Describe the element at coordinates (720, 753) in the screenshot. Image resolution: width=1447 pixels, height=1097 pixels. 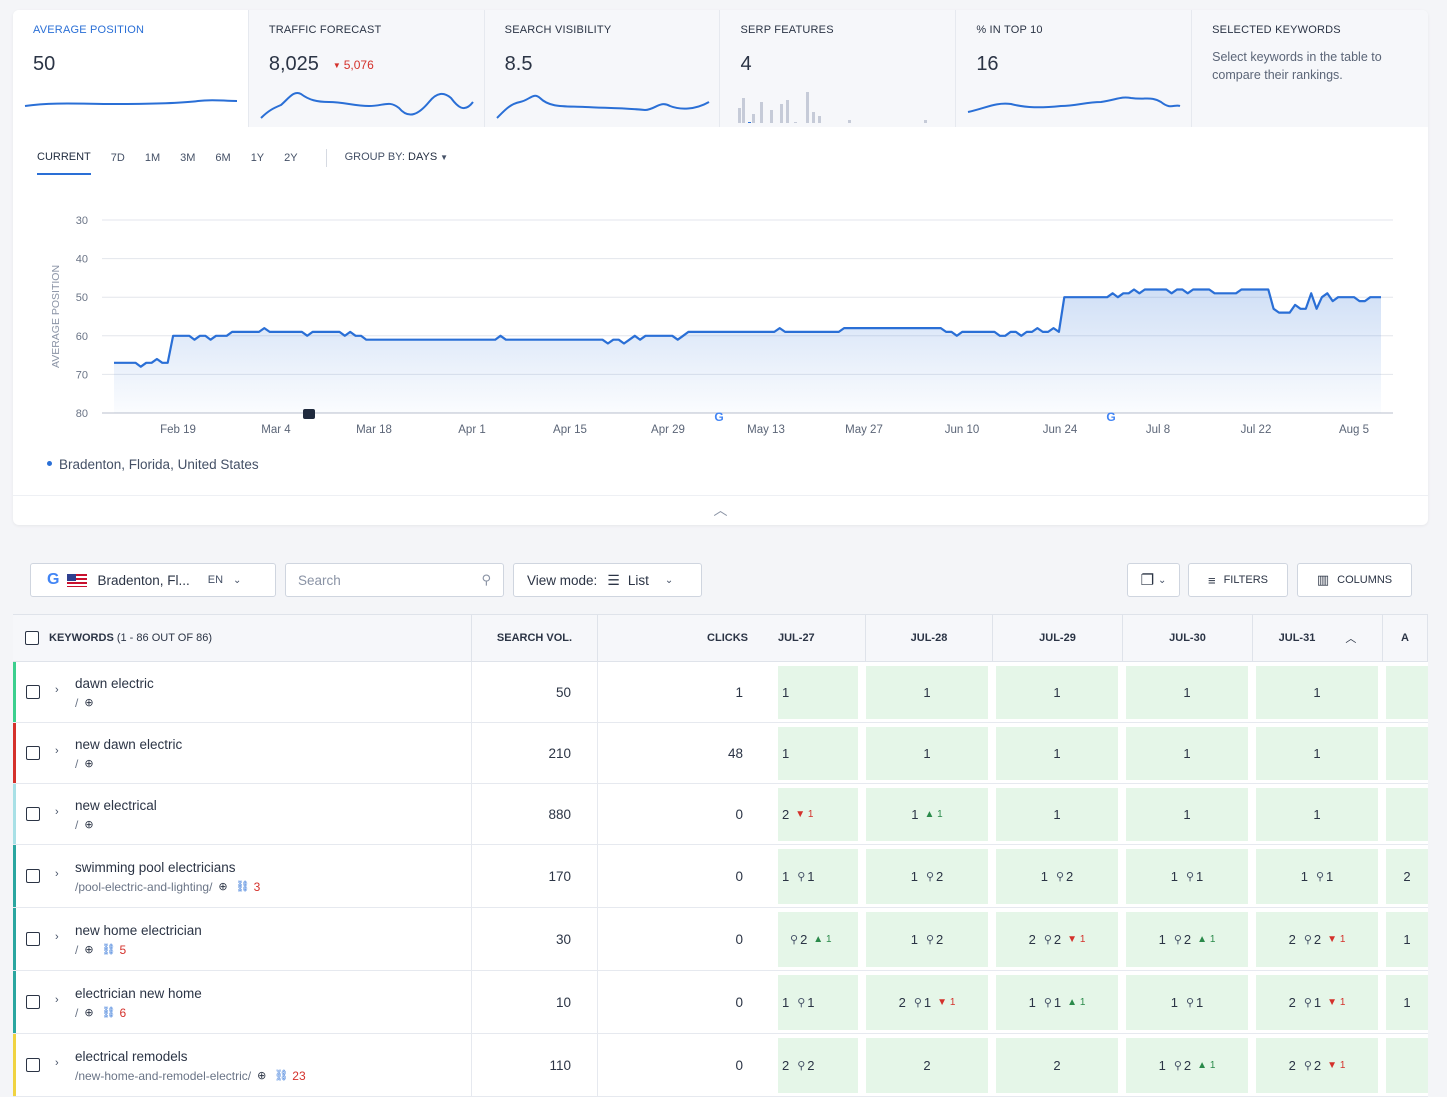
I see `table-row: › new dawn electric / ⊕ 210 48 1 1 1 1 1` at that location.